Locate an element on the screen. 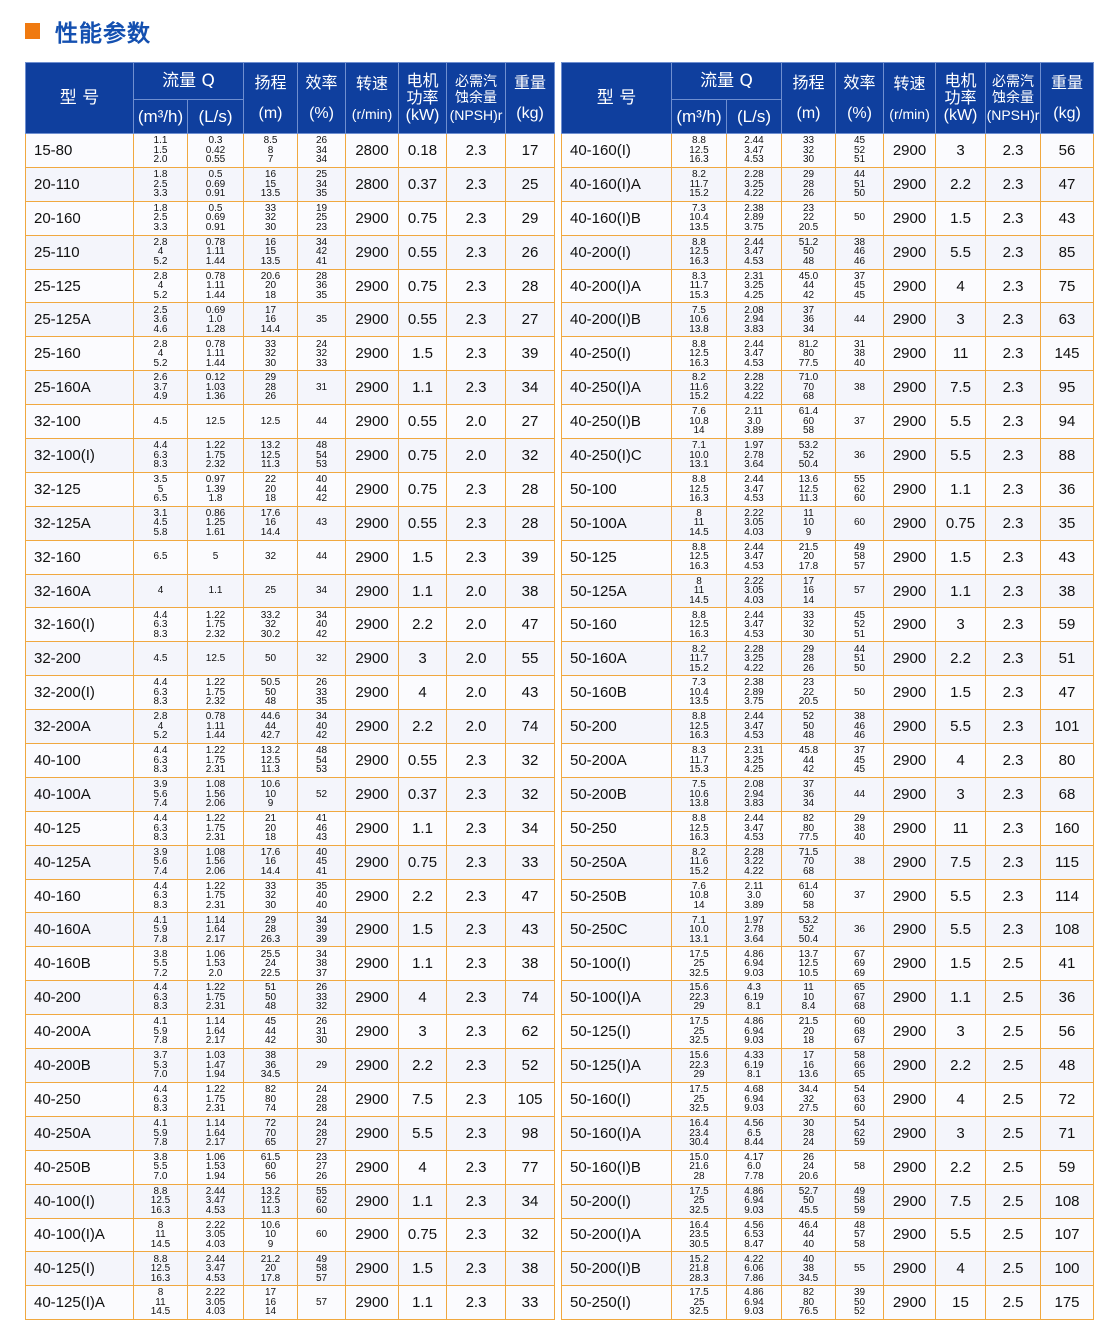 This screenshot has width=1113, height=1334. header-speed: 转速 (r/min) is located at coordinates (372, 98).